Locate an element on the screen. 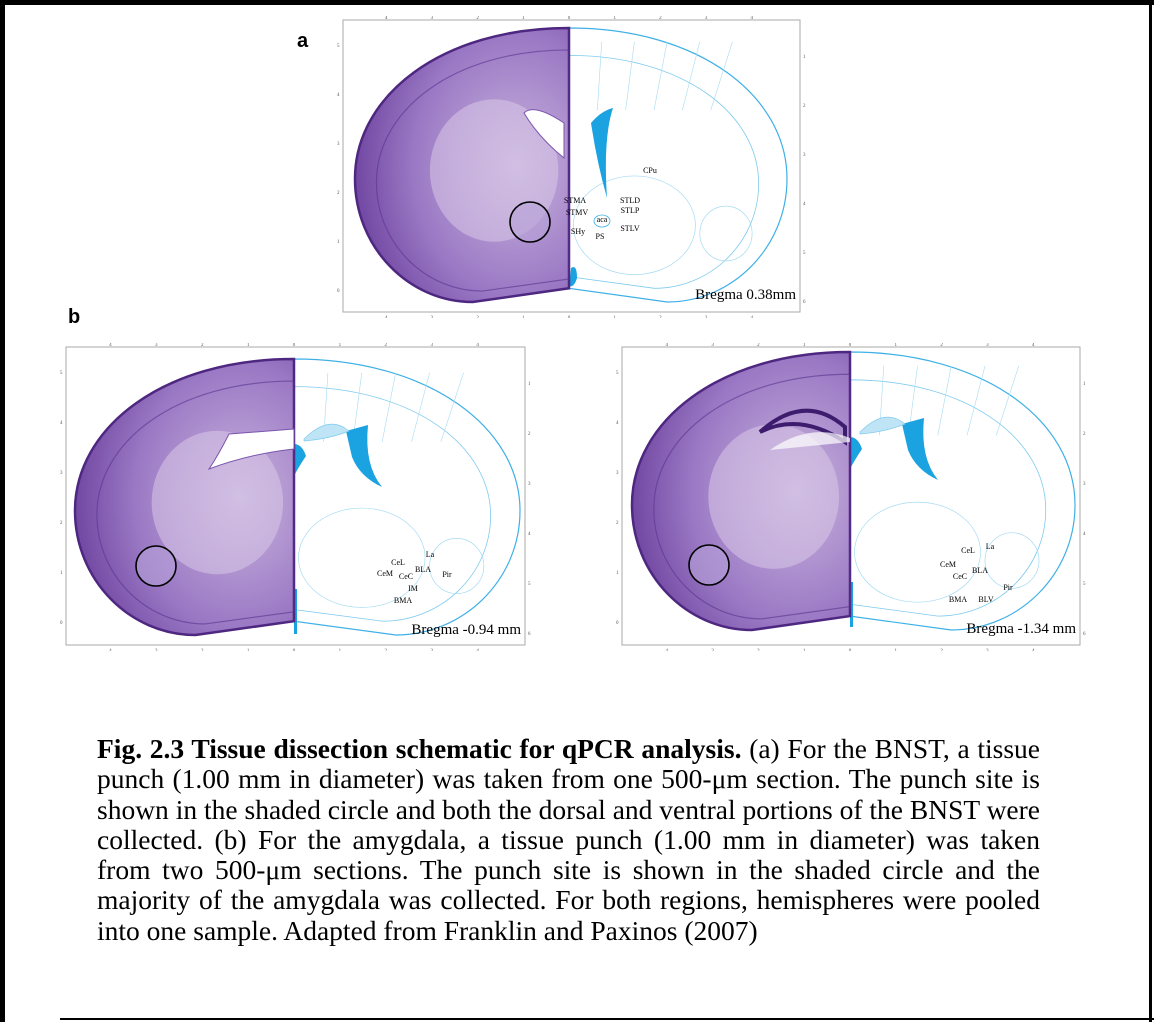 This screenshot has height=1022, width=1154. region-label: STLD is located at coordinates (630, 200).